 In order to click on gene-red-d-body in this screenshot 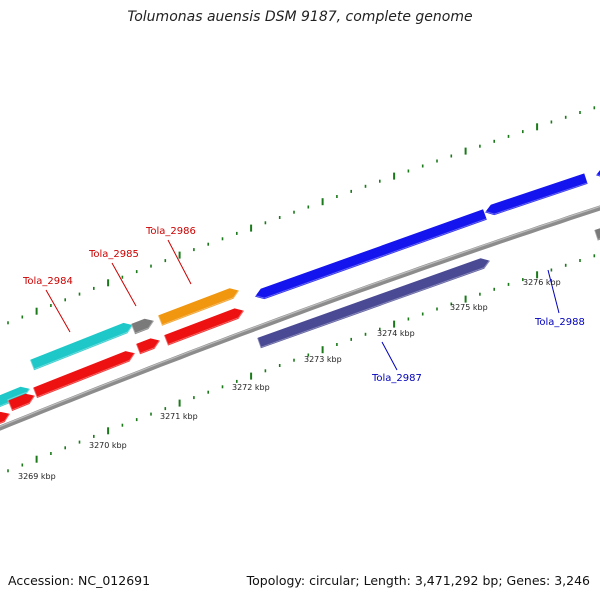, I will do `click(148, 346)`.